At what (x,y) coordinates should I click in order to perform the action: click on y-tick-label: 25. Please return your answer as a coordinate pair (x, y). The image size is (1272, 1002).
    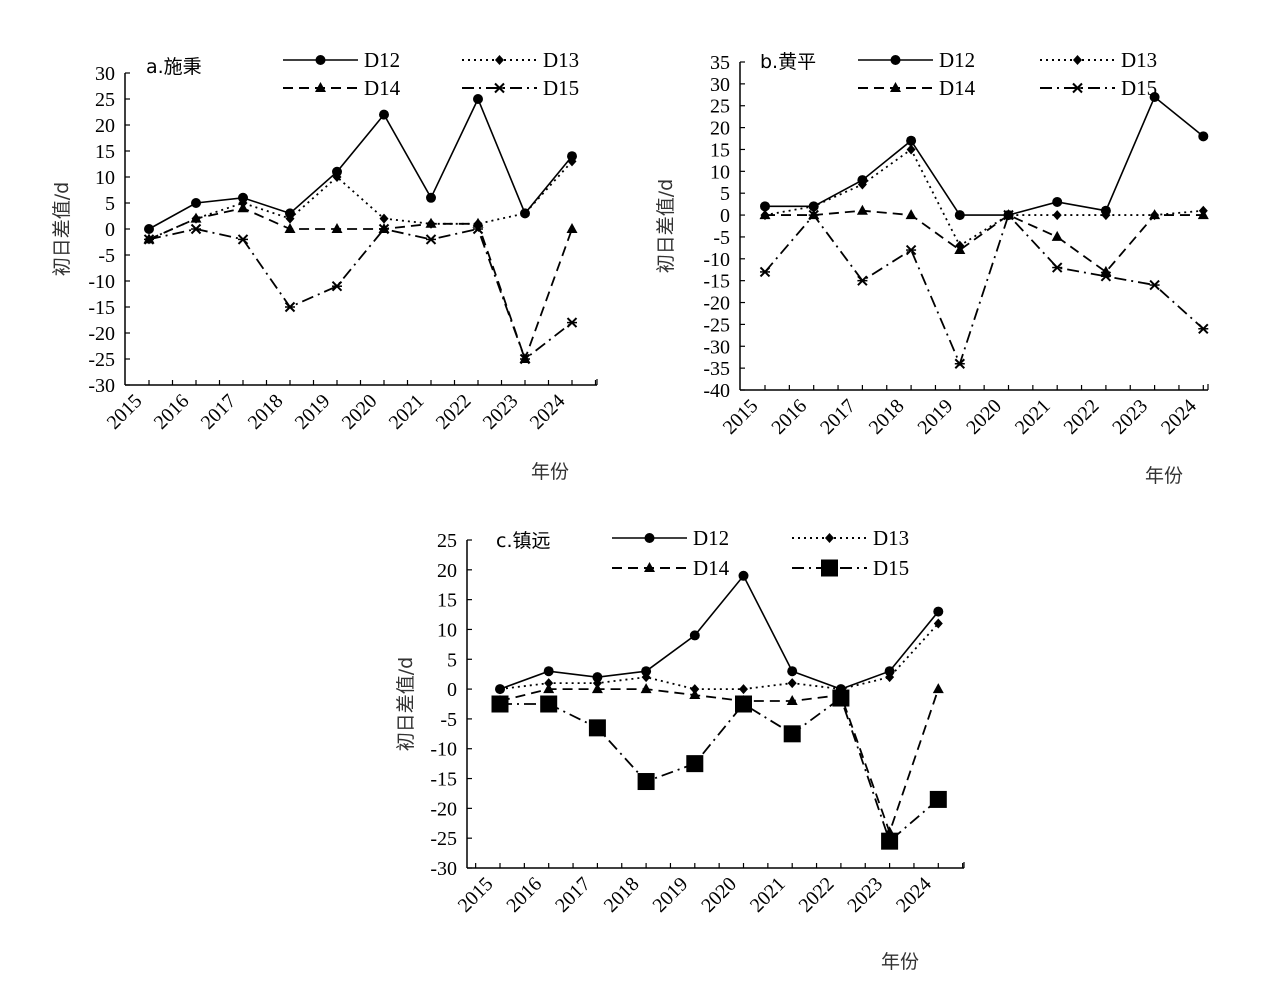
    Looking at the image, I should click on (720, 107).